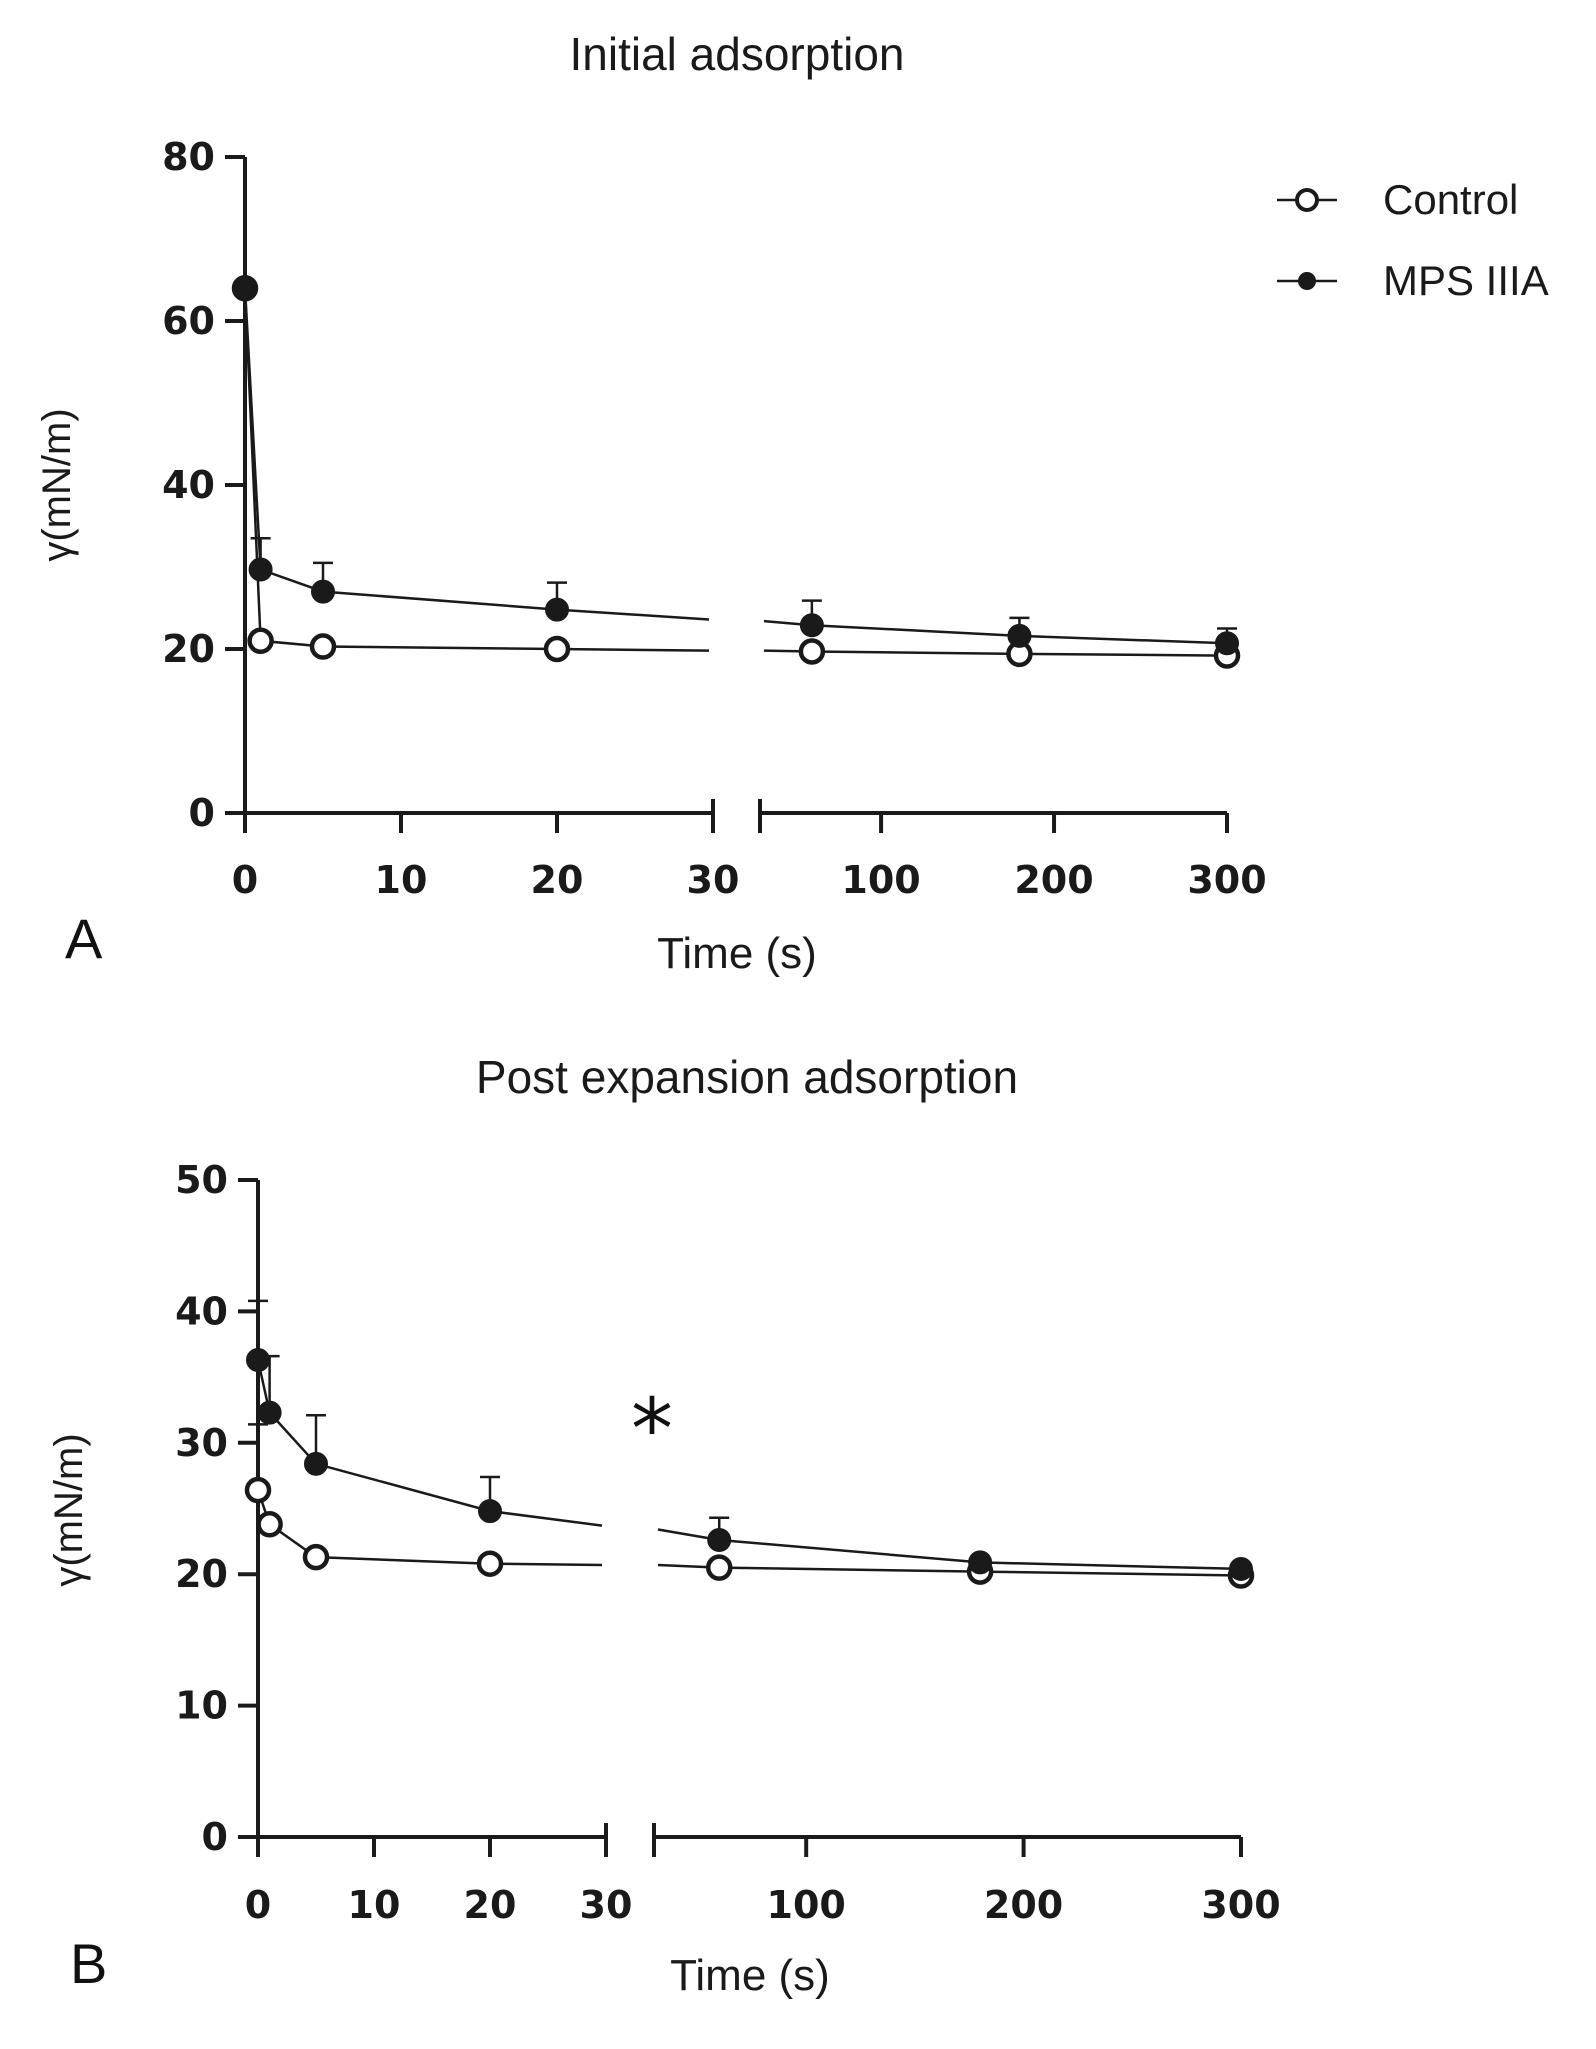  I want to click on legend-item-mps-iiia: MPS IIIA, so click(1413, 280).